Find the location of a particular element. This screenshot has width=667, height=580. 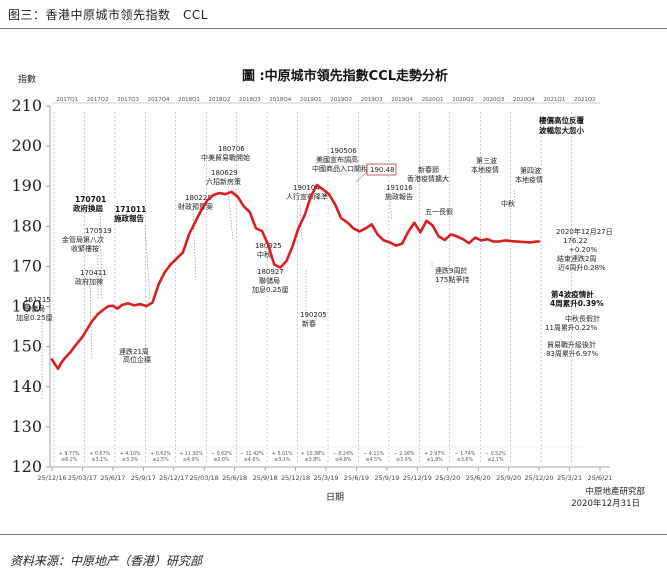

x-tick-label: 25/6/19 is located at coordinates (356, 478).